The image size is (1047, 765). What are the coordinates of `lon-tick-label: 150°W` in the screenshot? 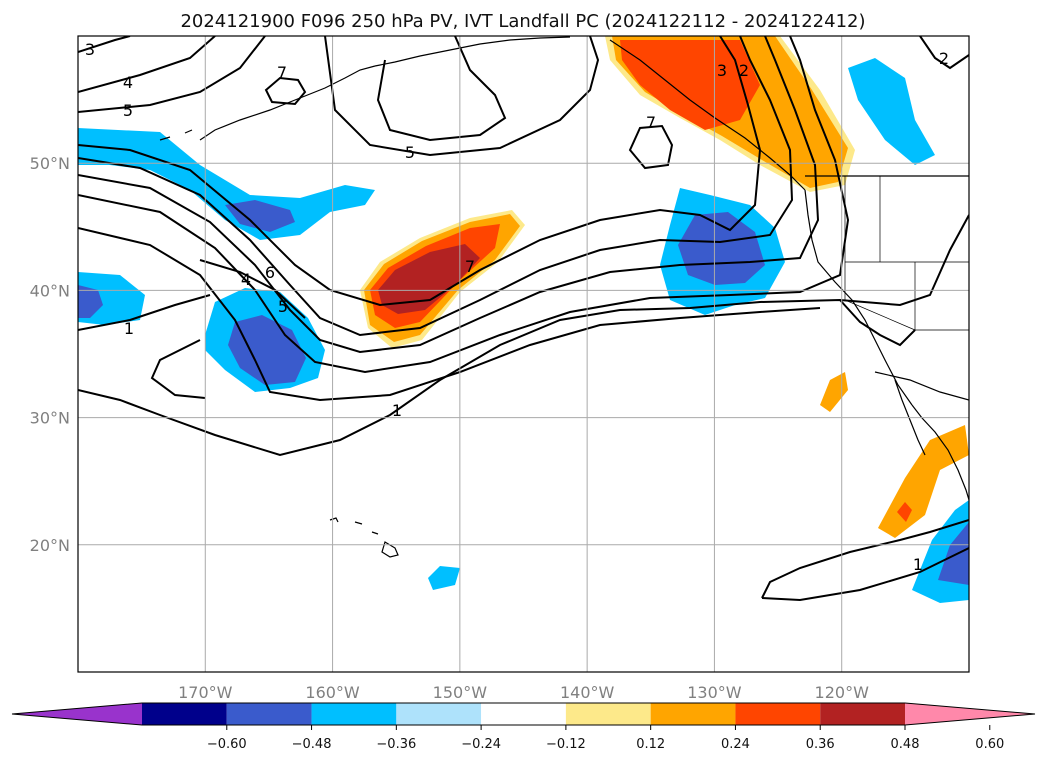 It's located at (460, 692).